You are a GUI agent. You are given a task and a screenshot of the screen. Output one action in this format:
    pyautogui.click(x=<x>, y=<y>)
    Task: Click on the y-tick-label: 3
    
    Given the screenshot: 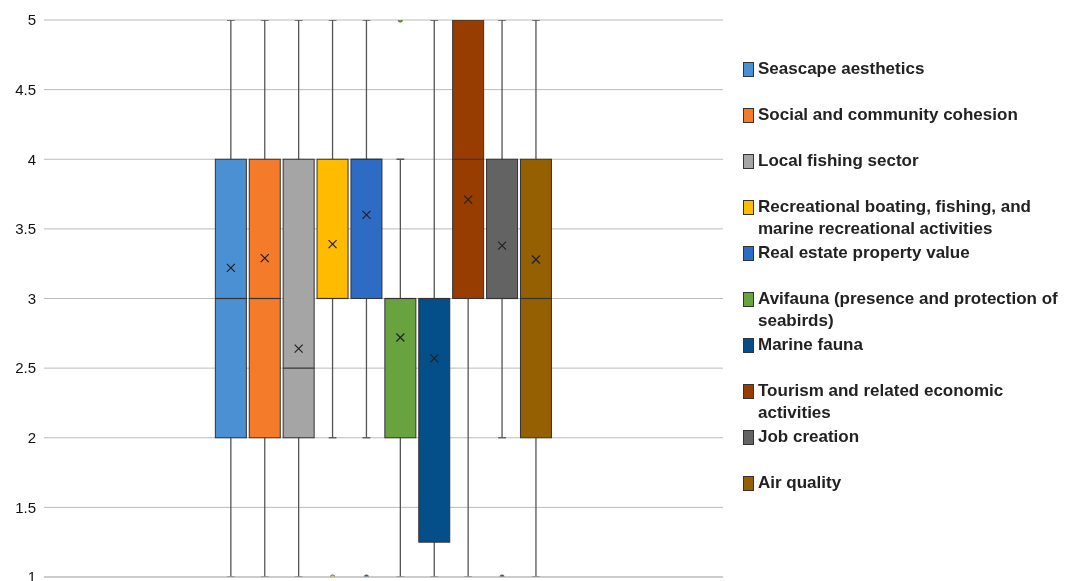 What is the action you would take?
    pyautogui.click(x=31, y=298)
    